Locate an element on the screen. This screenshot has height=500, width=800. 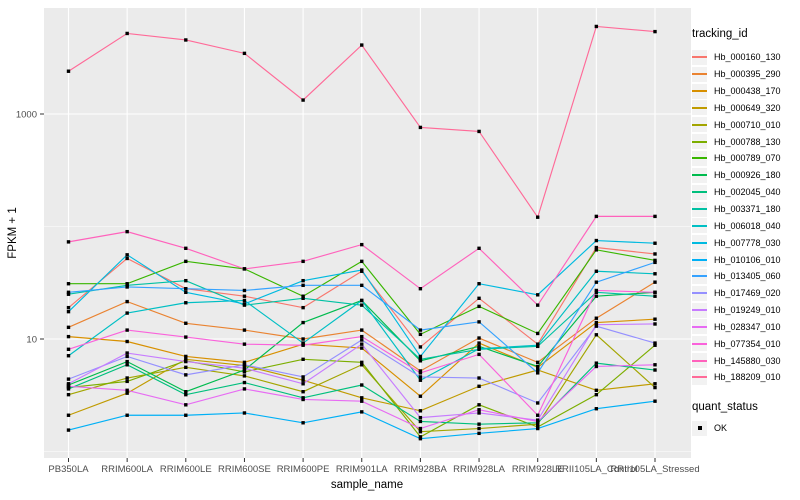
x-tick-label: RRIM928LA is located at coordinates (479, 469).